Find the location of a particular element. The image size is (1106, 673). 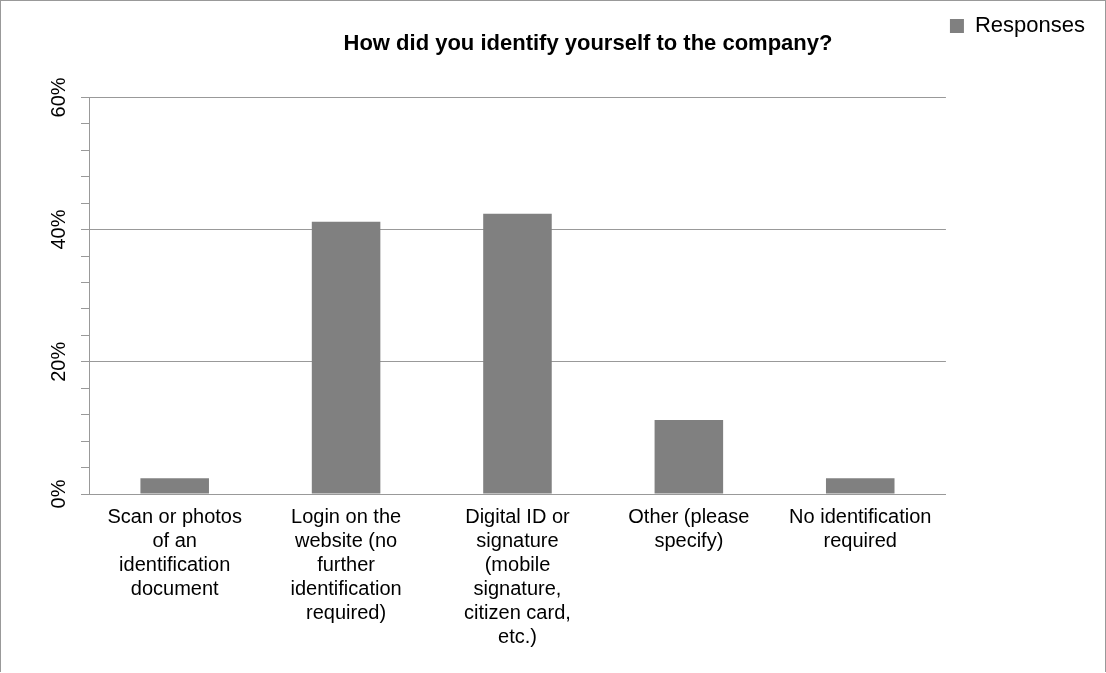

x-tick-label: Other (please specify) is located at coordinates (689, 527).